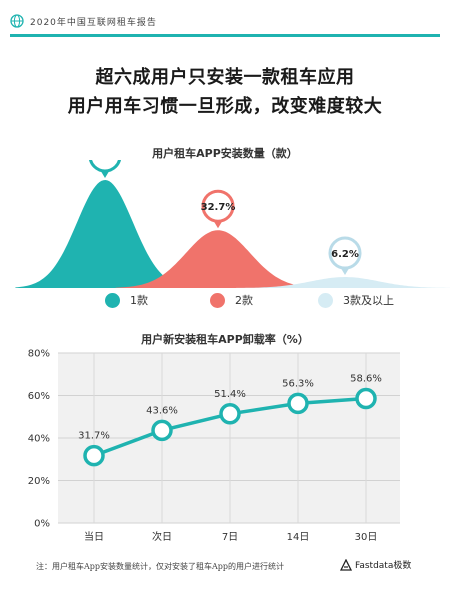 This screenshot has width=450, height=600. Describe the element at coordinates (94, 436) in the screenshot. I see `data-label: 31.7%` at that location.